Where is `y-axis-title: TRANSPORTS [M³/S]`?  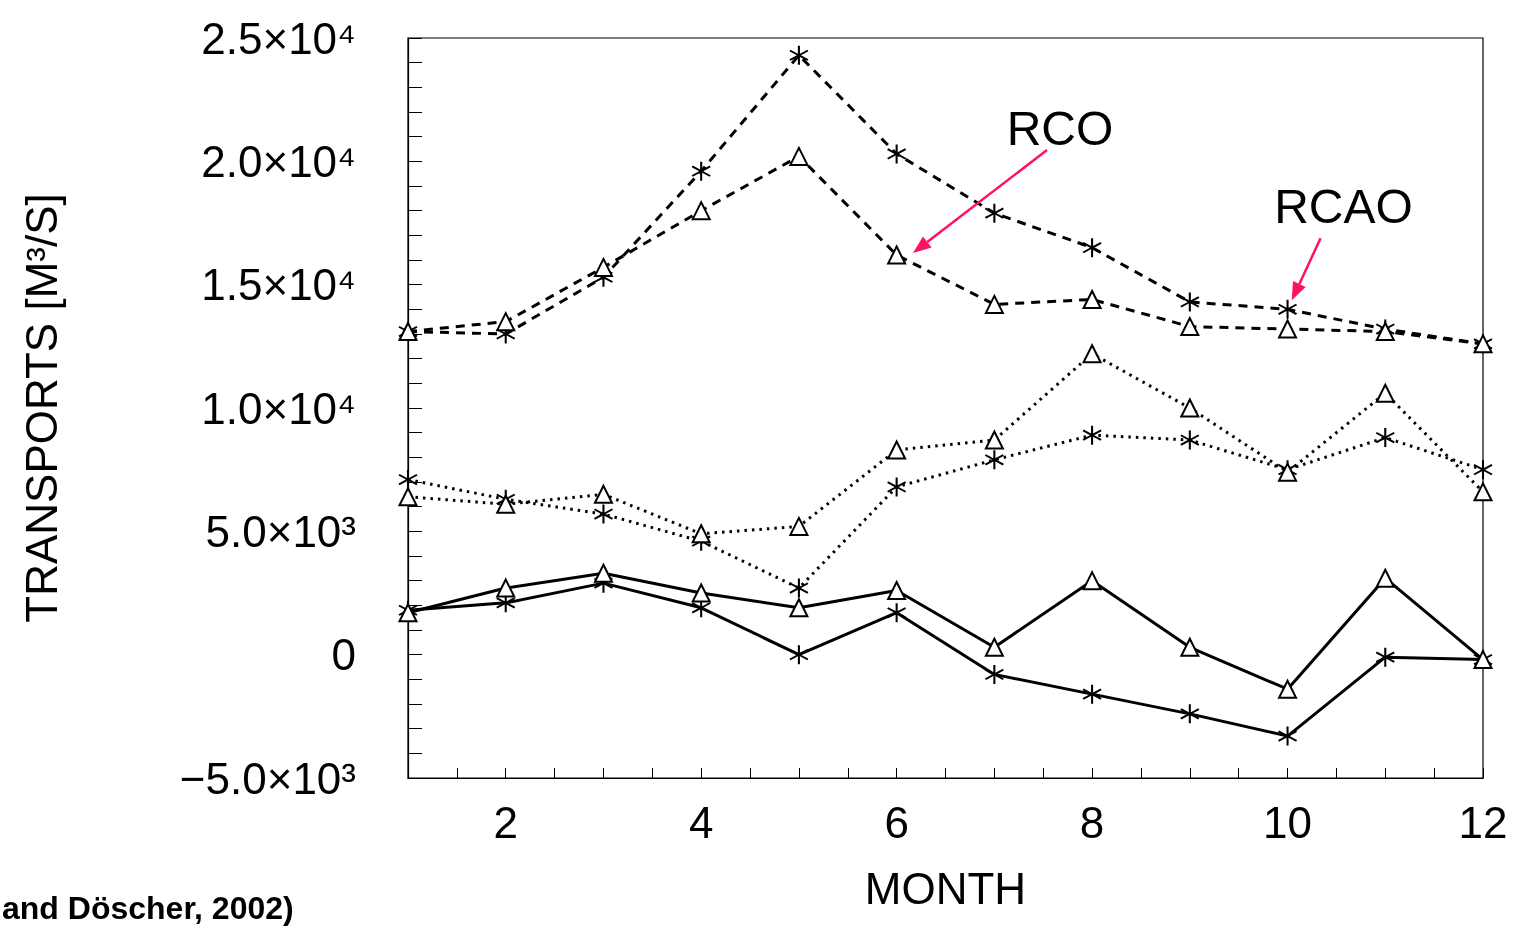
y-axis-title: TRANSPORTS [M³/S] is located at coordinates (41, 408).